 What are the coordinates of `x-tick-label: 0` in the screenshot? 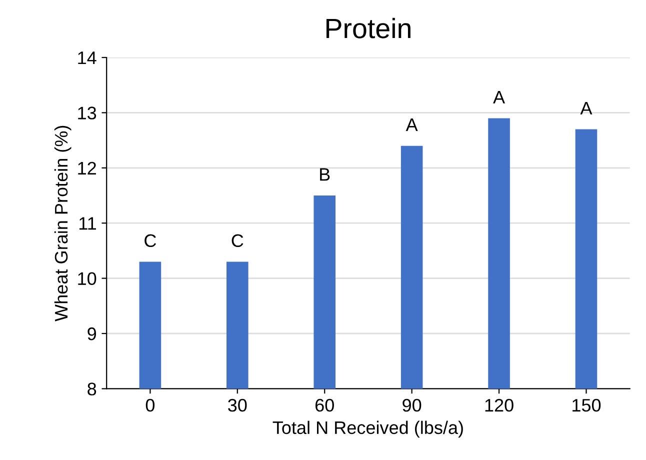 It's located at (150, 405).